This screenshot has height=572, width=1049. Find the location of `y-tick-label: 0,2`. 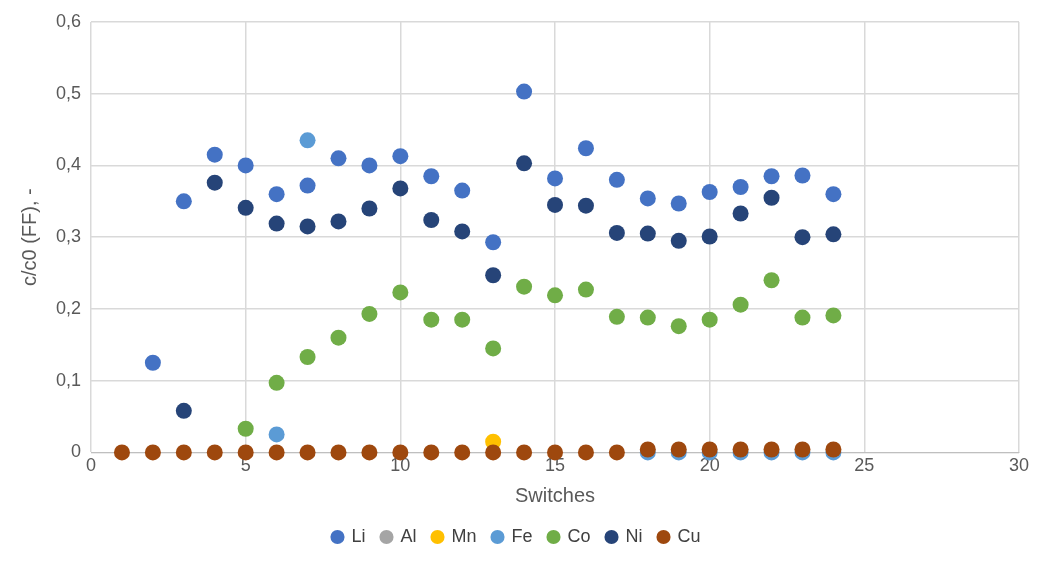

y-tick-label: 0,2 is located at coordinates (68, 307).